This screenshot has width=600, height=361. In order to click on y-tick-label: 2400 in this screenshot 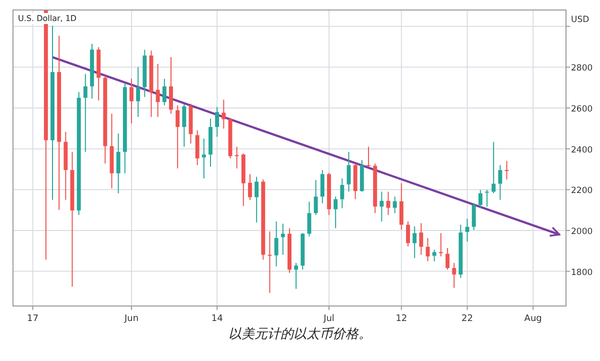, I will do `click(582, 150)`.